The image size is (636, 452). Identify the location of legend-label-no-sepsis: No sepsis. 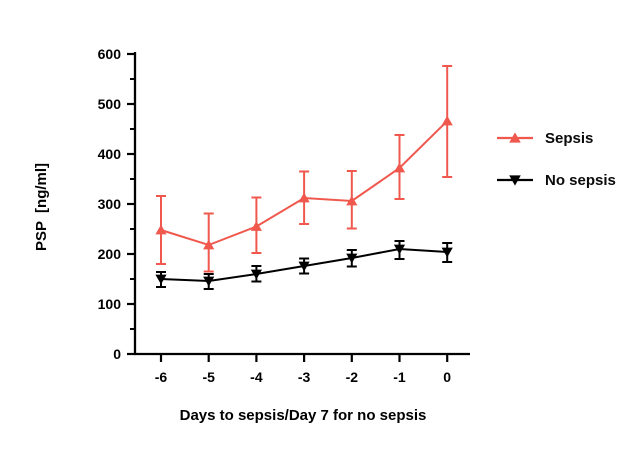
(580, 180).